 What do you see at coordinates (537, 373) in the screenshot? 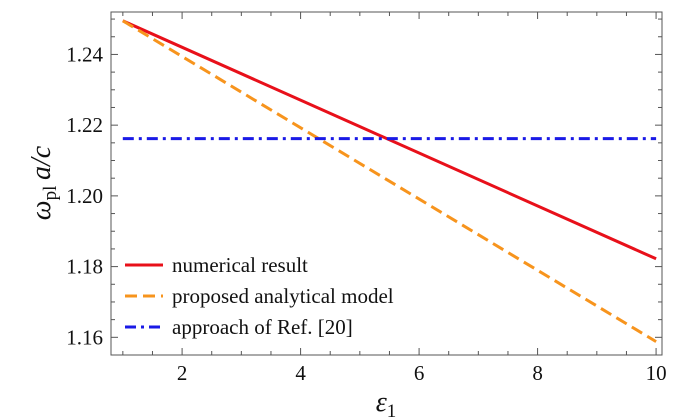
I see `x-tick-label: 8` at bounding box center [537, 373].